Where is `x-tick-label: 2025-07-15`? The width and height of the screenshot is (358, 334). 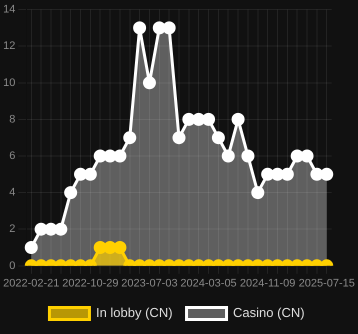
x-tick-label: 2025-07-15 is located at coordinates (326, 283).